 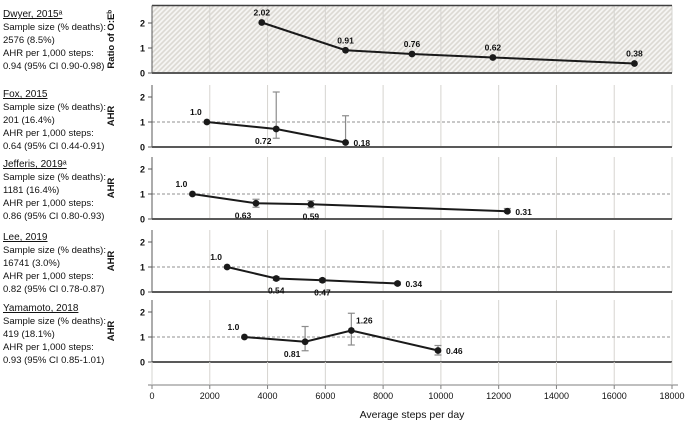 I want to click on x-tick-label: 2000, so click(x=210, y=396).